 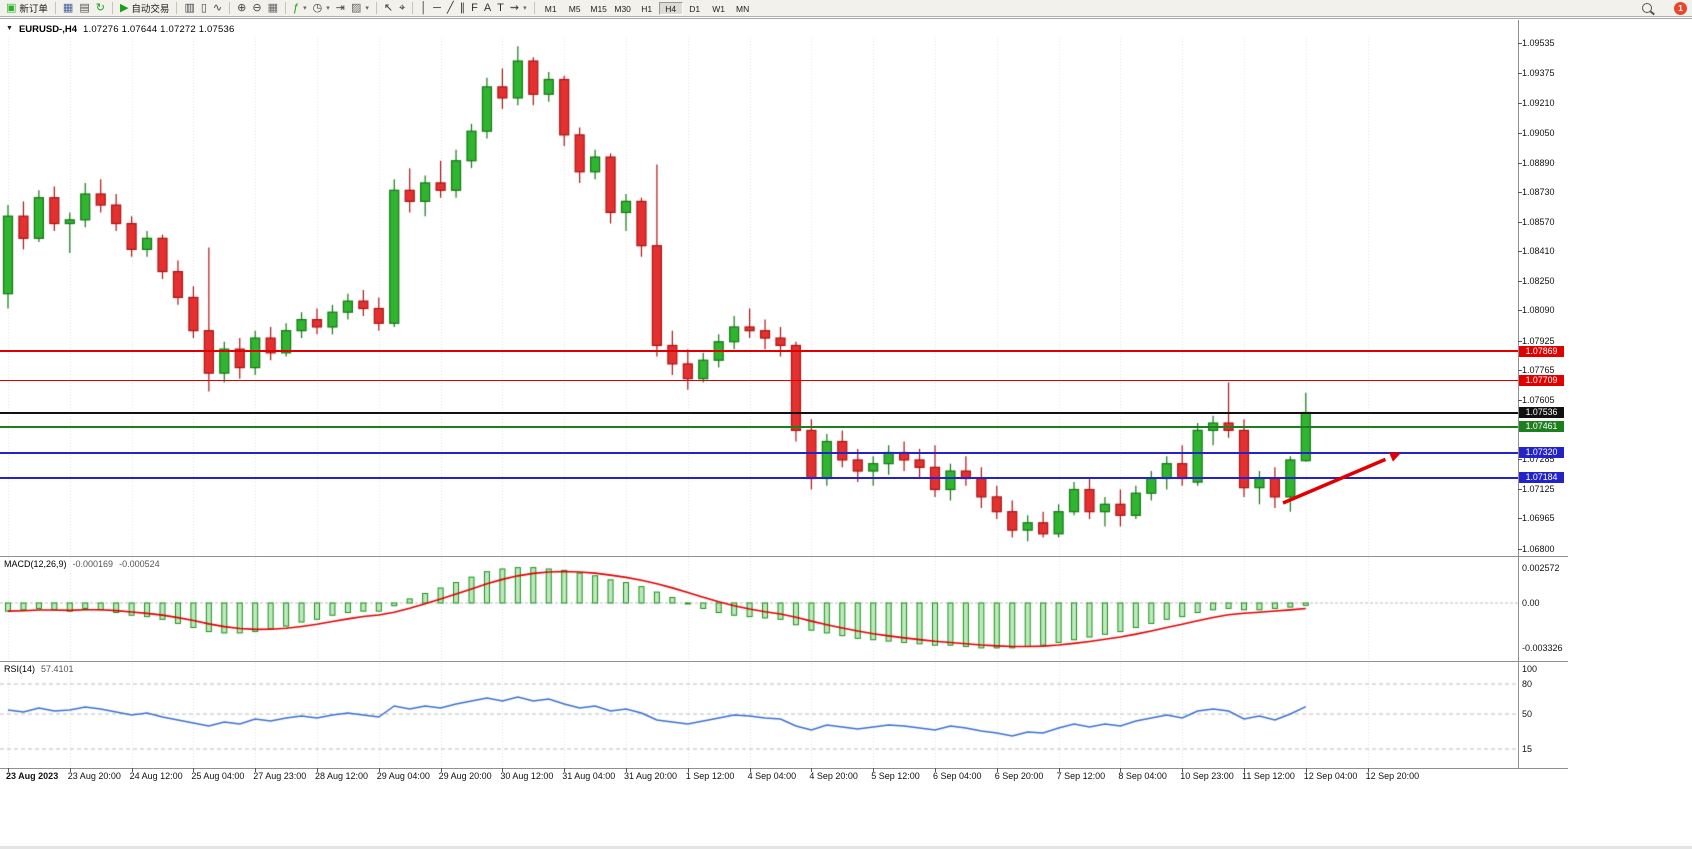 What do you see at coordinates (1538, 192) in the screenshot?
I see `price-axis-tick: 1.08730` at bounding box center [1538, 192].